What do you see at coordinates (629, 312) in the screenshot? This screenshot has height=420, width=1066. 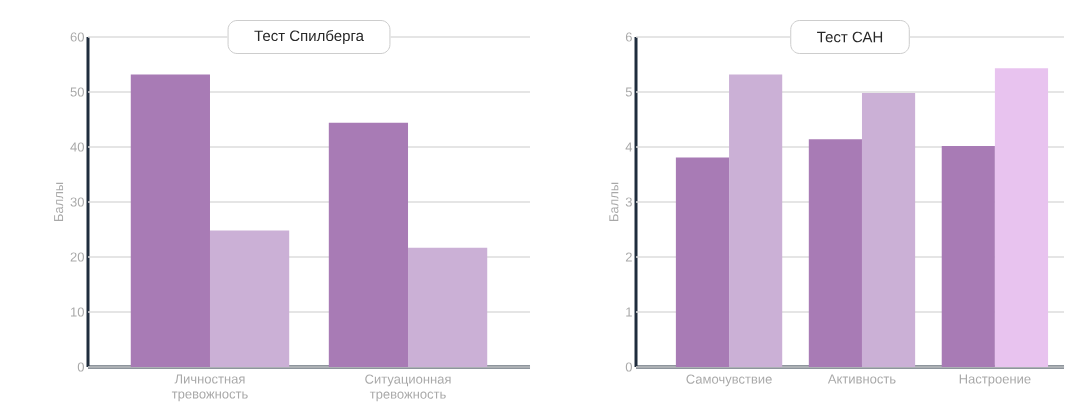 I see `y-tick-label: 1` at bounding box center [629, 312].